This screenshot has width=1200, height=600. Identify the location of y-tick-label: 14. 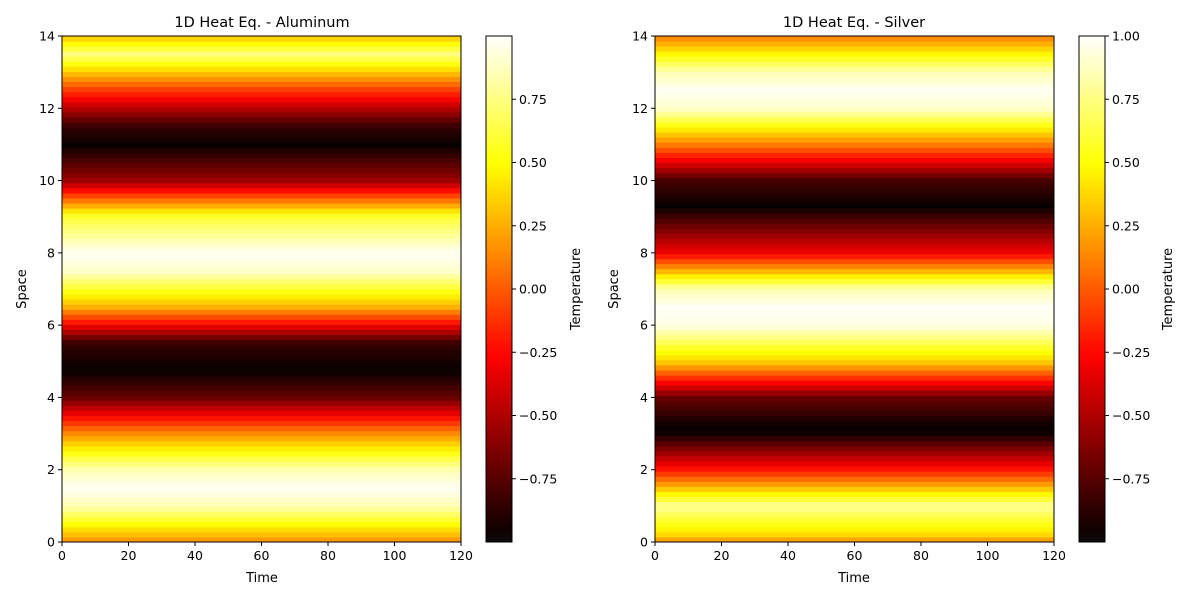
(47, 36).